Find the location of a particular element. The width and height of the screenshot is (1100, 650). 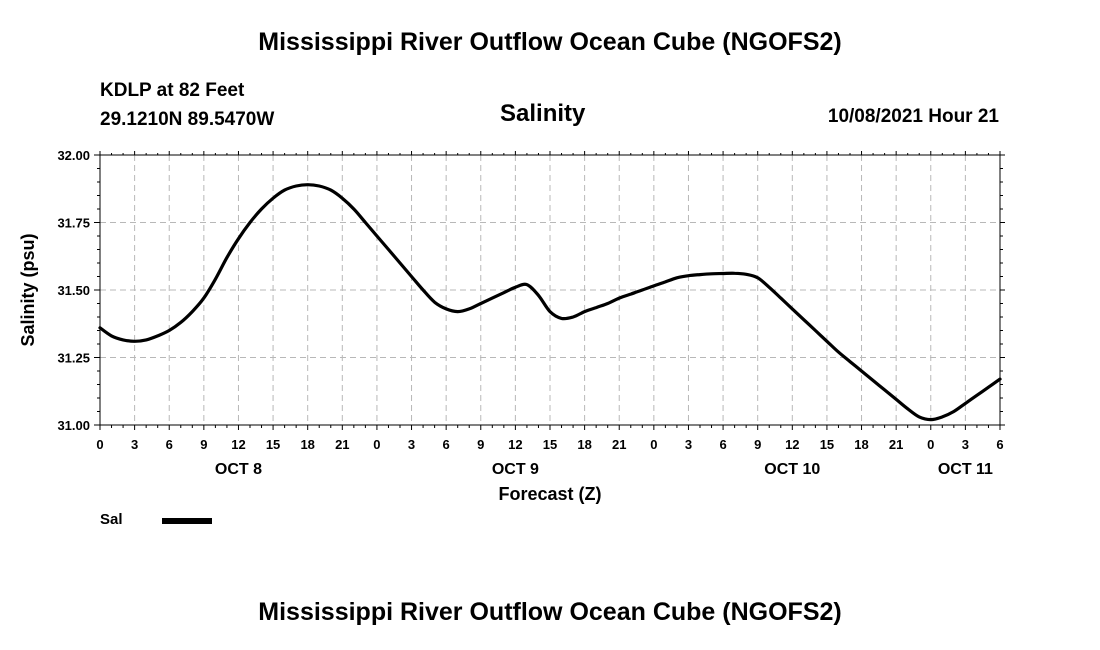

day-label: OCT 11 is located at coordinates (965, 469).